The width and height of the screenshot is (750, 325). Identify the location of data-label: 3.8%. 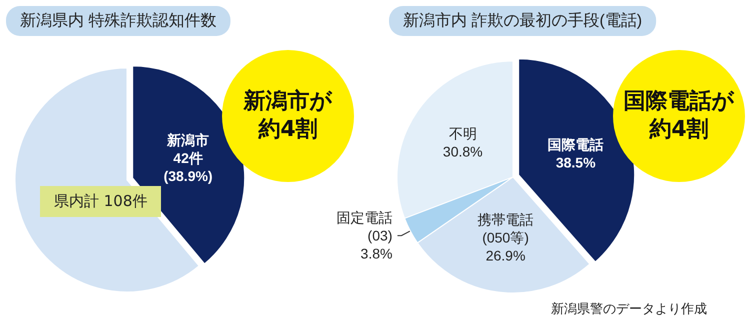
(376, 254).